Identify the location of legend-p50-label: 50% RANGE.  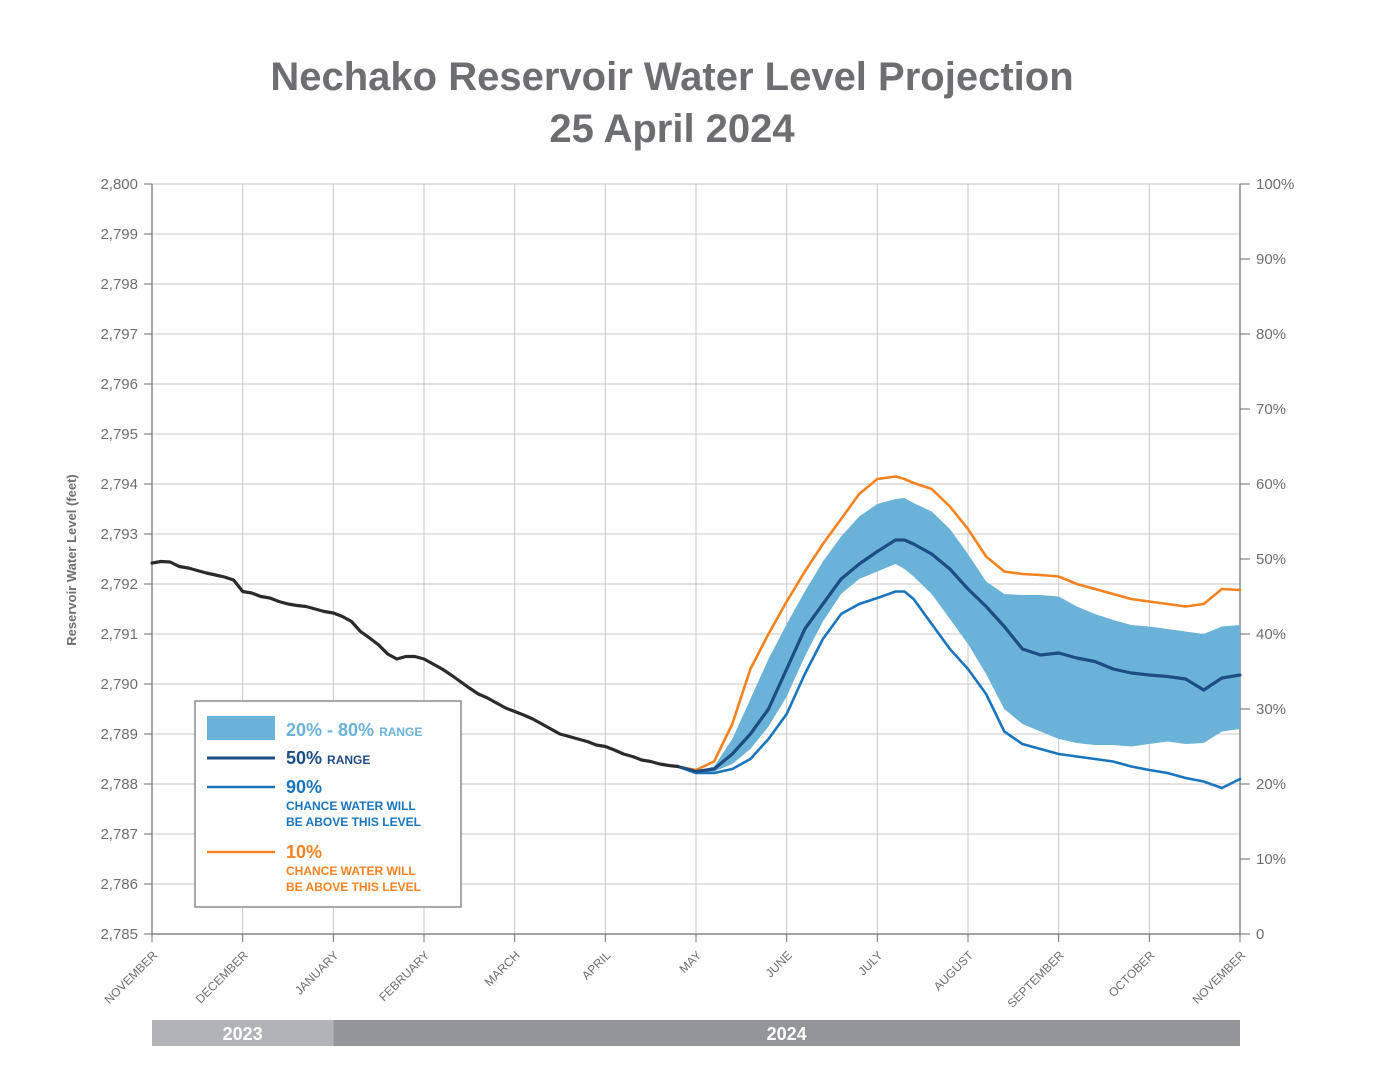
(328, 758).